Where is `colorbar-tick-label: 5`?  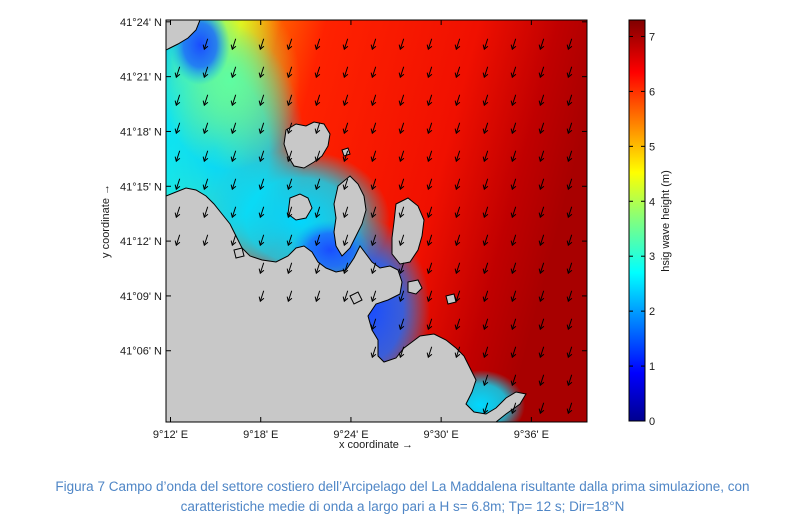 colorbar-tick-label: 5 is located at coordinates (652, 147).